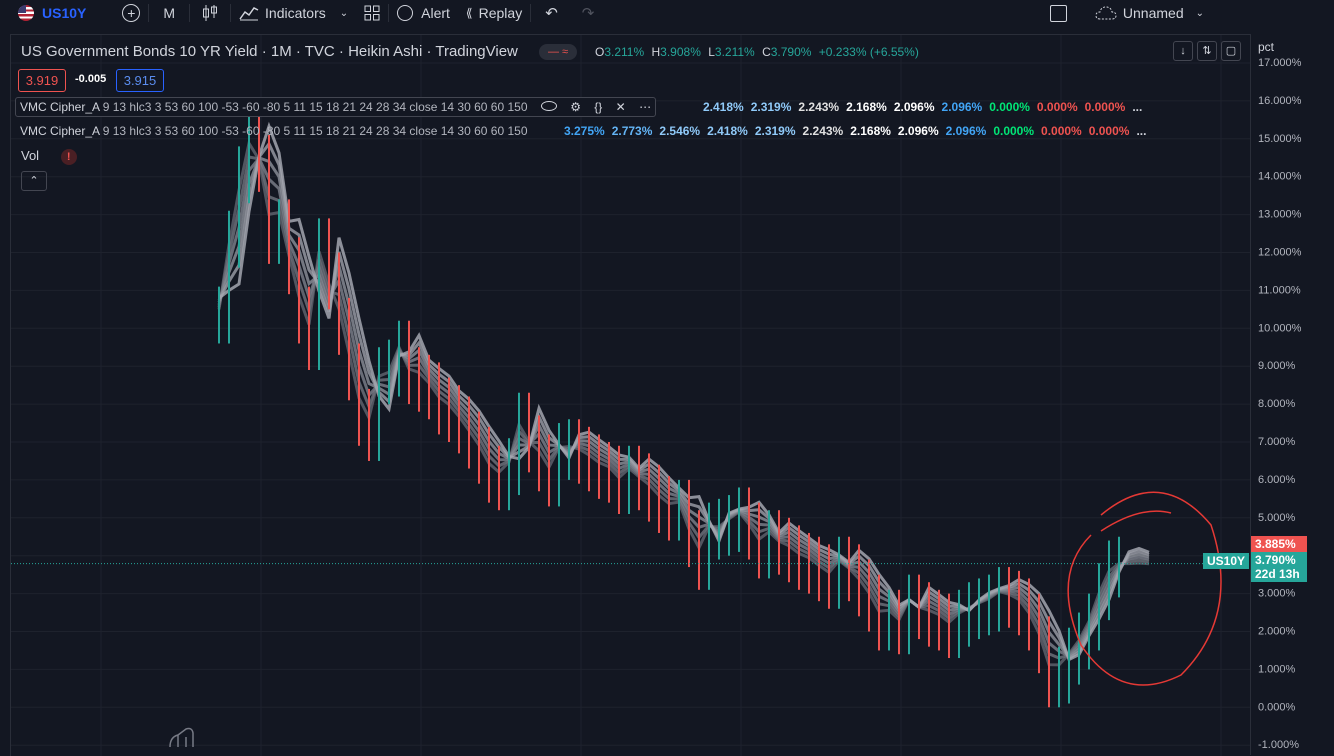  I want to click on tradingview-logo-icon, so click(181, 737).